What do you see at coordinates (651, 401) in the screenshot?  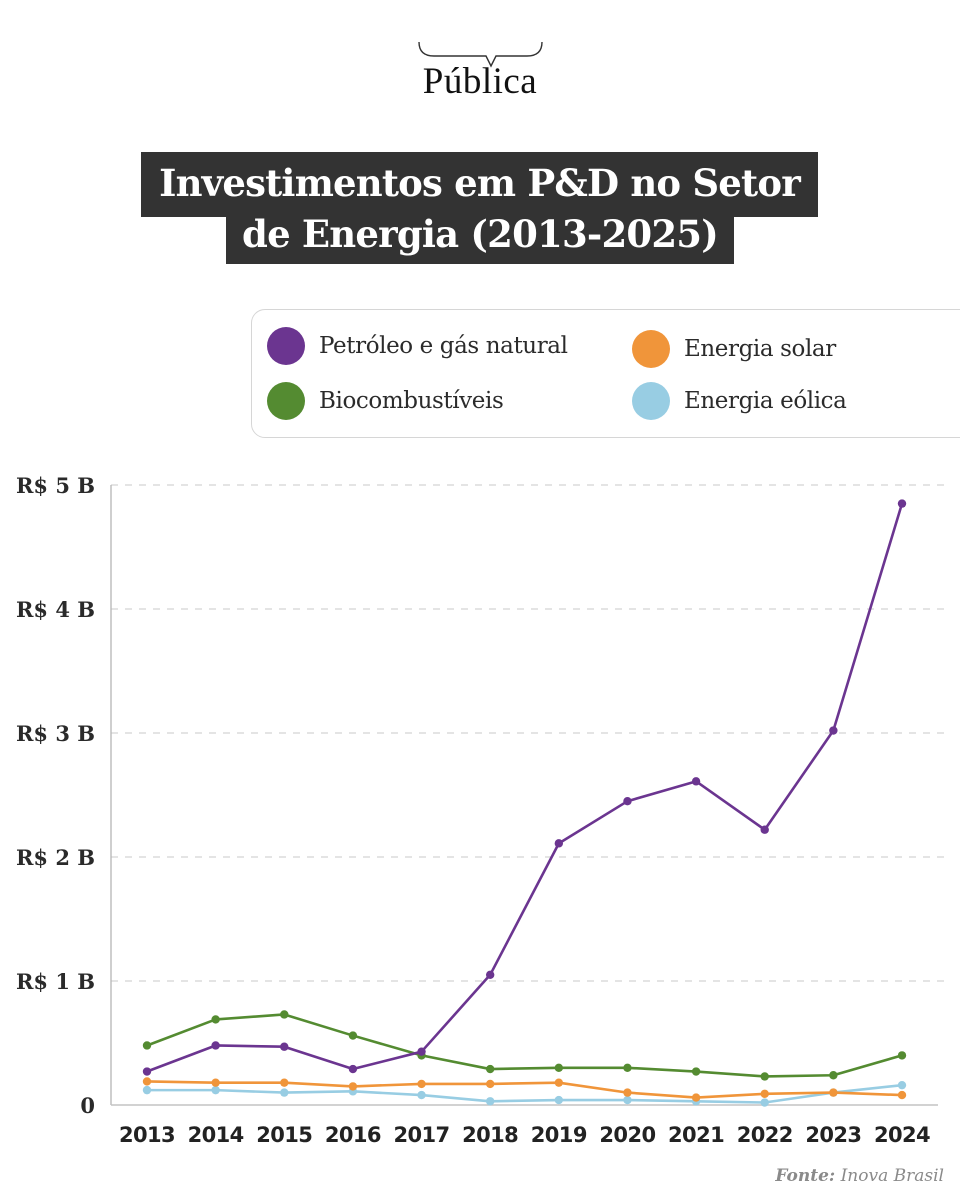 I see `legend-swatch-eolica` at bounding box center [651, 401].